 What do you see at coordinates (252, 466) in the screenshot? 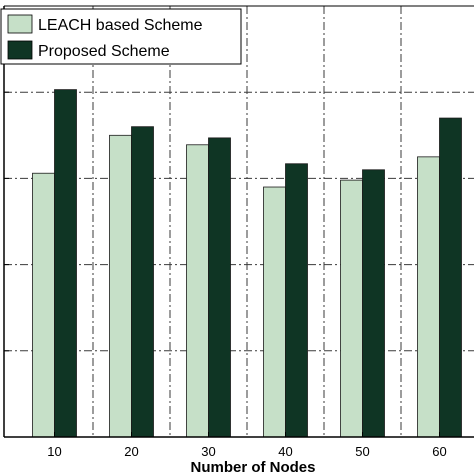
I see `x-axis-title: Number of Nodes` at bounding box center [252, 466].